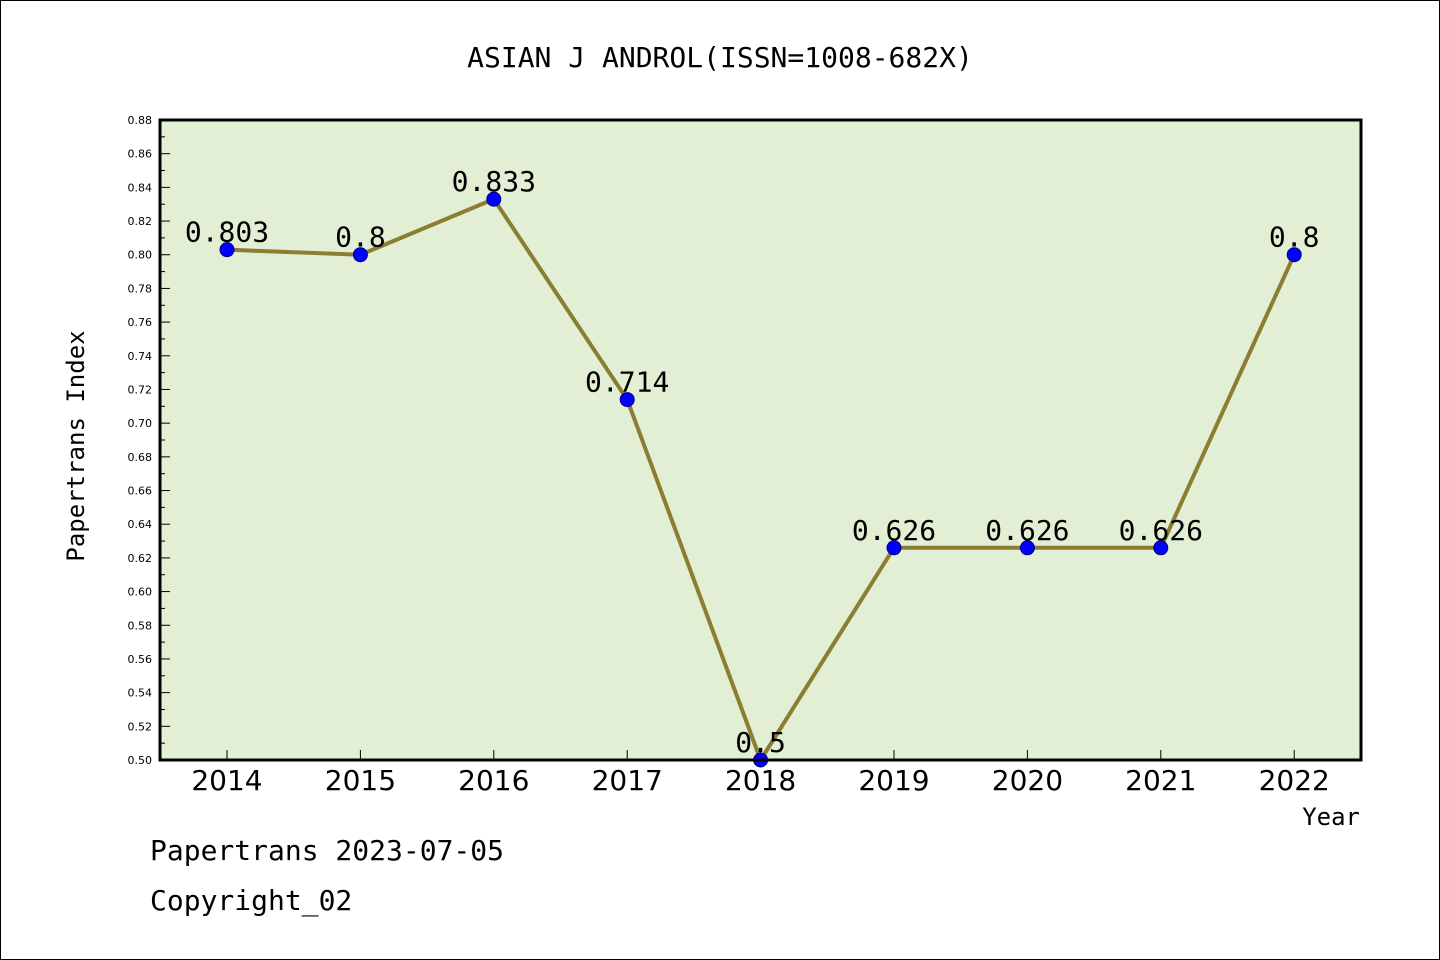  Describe the element at coordinates (140, 221) in the screenshot. I see `y-tick-label: 0.82` at that location.